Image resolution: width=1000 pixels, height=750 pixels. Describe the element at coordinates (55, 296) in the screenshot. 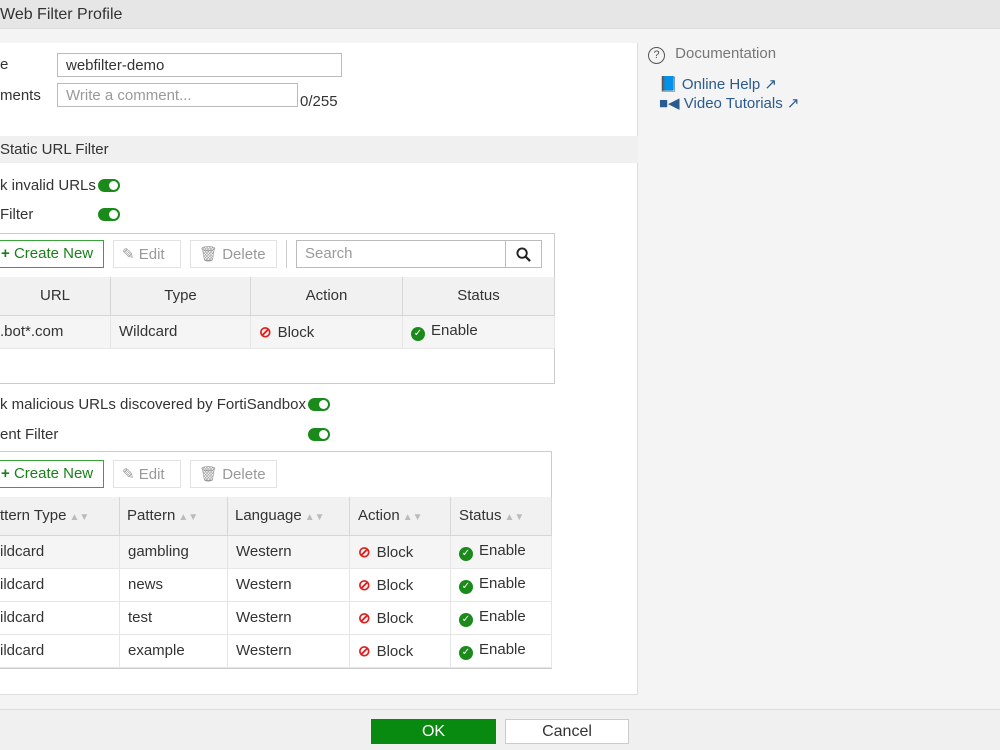

I see `col-url: URL` at that location.